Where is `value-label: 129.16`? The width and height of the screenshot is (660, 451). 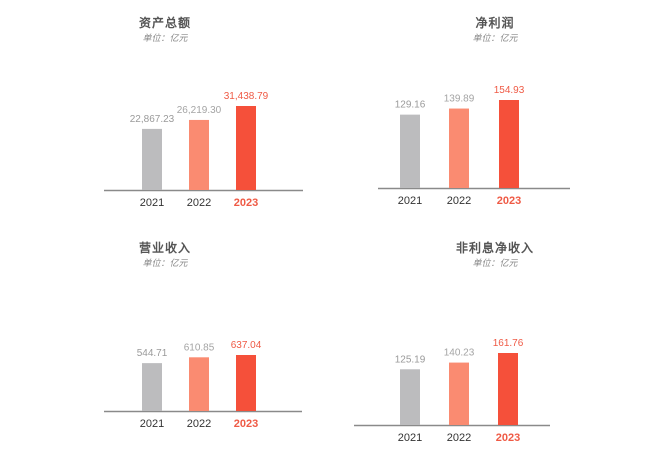 value-label: 129.16 is located at coordinates (410, 105).